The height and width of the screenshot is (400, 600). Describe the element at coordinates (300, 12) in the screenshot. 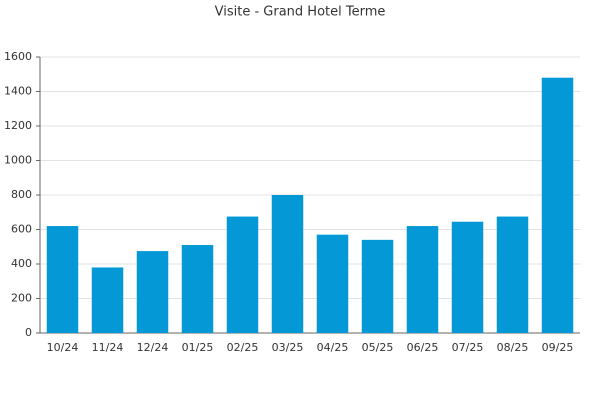

I see `chart-title: Visite - Grand Hotel Terme` at that location.